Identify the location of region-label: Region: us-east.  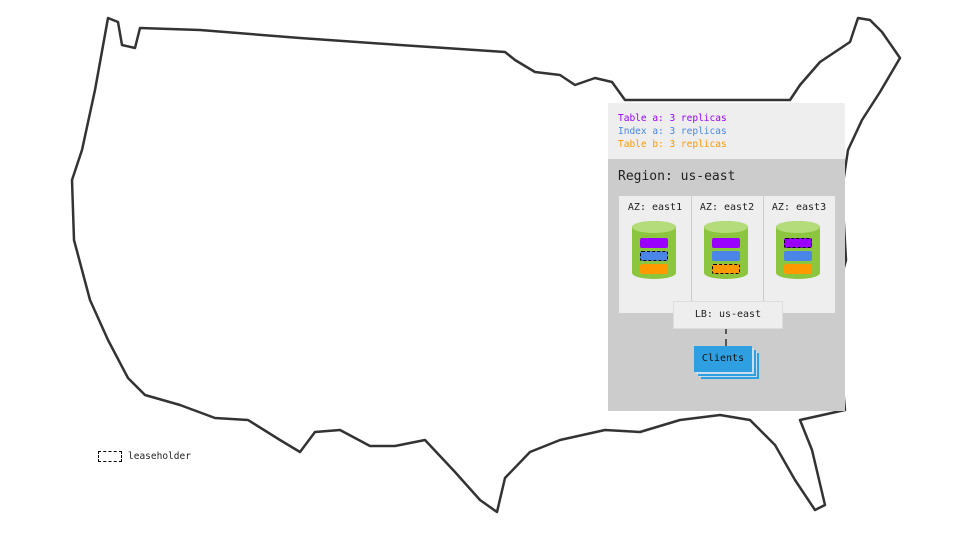
(677, 176).